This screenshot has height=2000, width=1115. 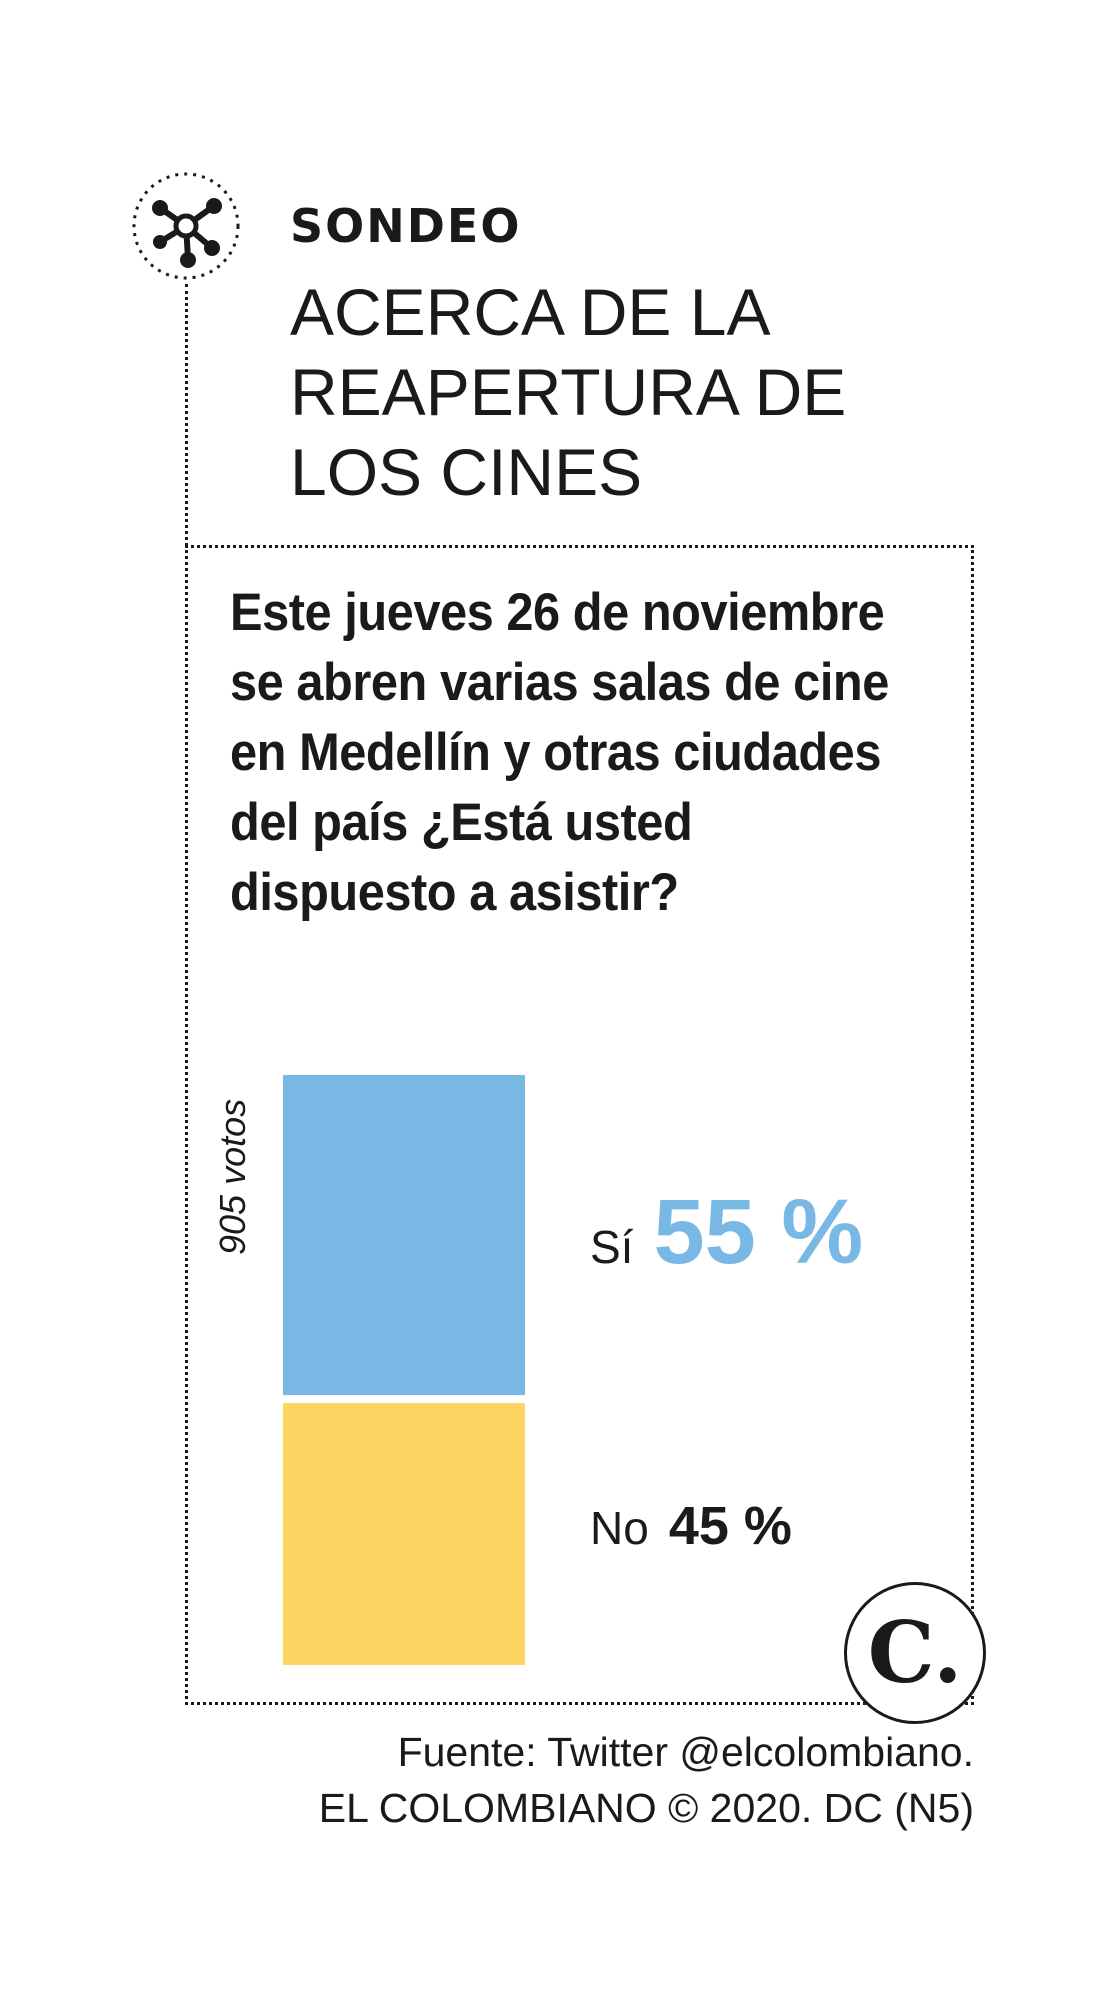 What do you see at coordinates (406, 226) in the screenshot?
I see `section-kicker: SONDEO` at bounding box center [406, 226].